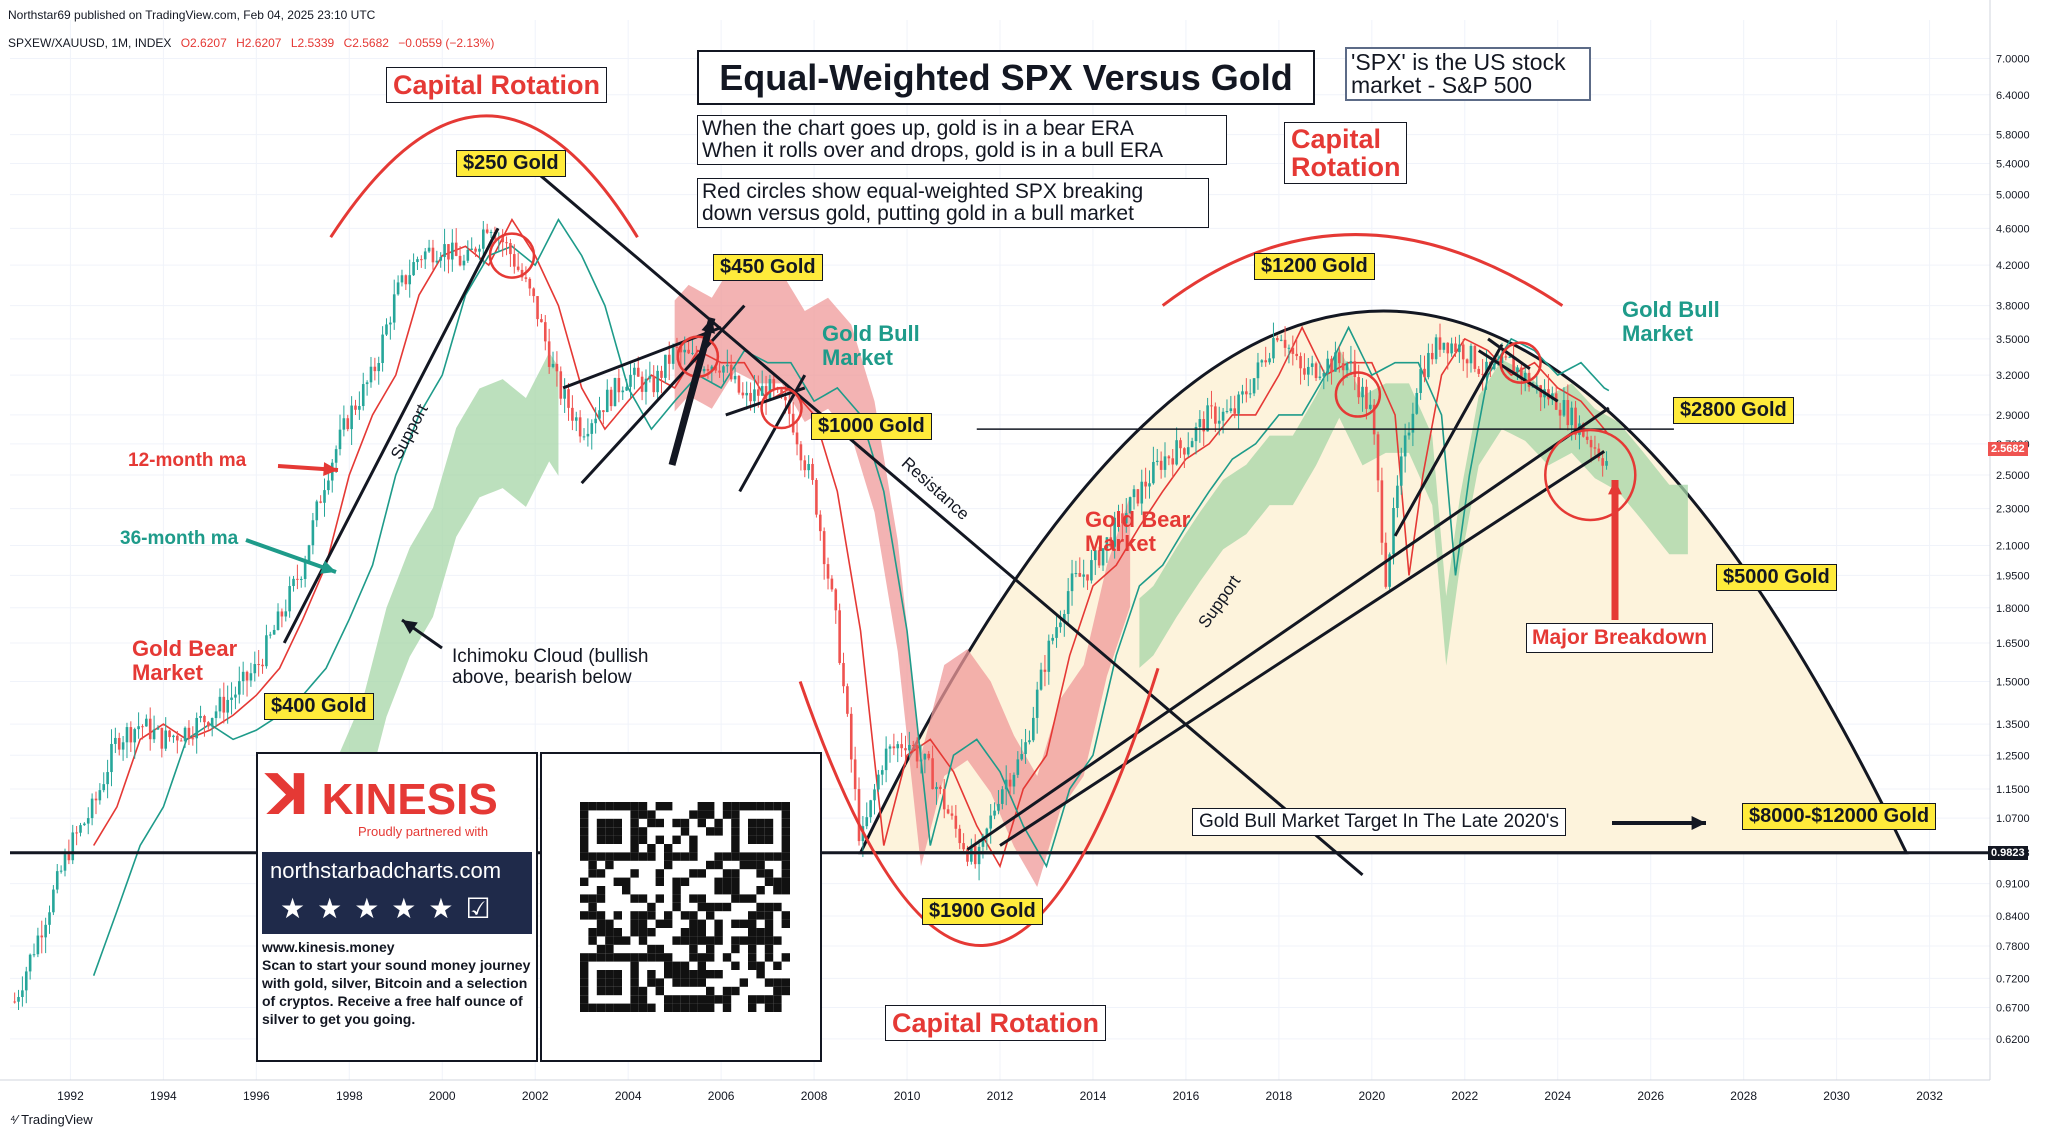 The height and width of the screenshot is (1138, 2048). Describe the element at coordinates (768, 267) in the screenshot. I see `gold-tag-450: $450 Gold` at that location.